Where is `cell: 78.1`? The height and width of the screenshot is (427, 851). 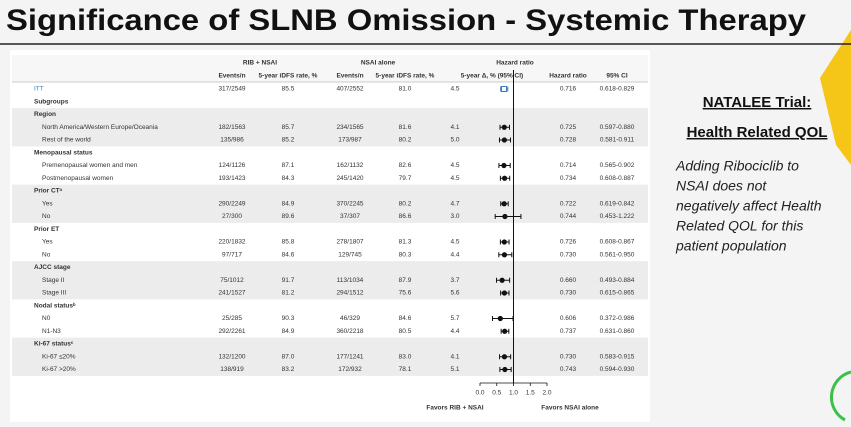 cell: 78.1 is located at coordinates (405, 369).